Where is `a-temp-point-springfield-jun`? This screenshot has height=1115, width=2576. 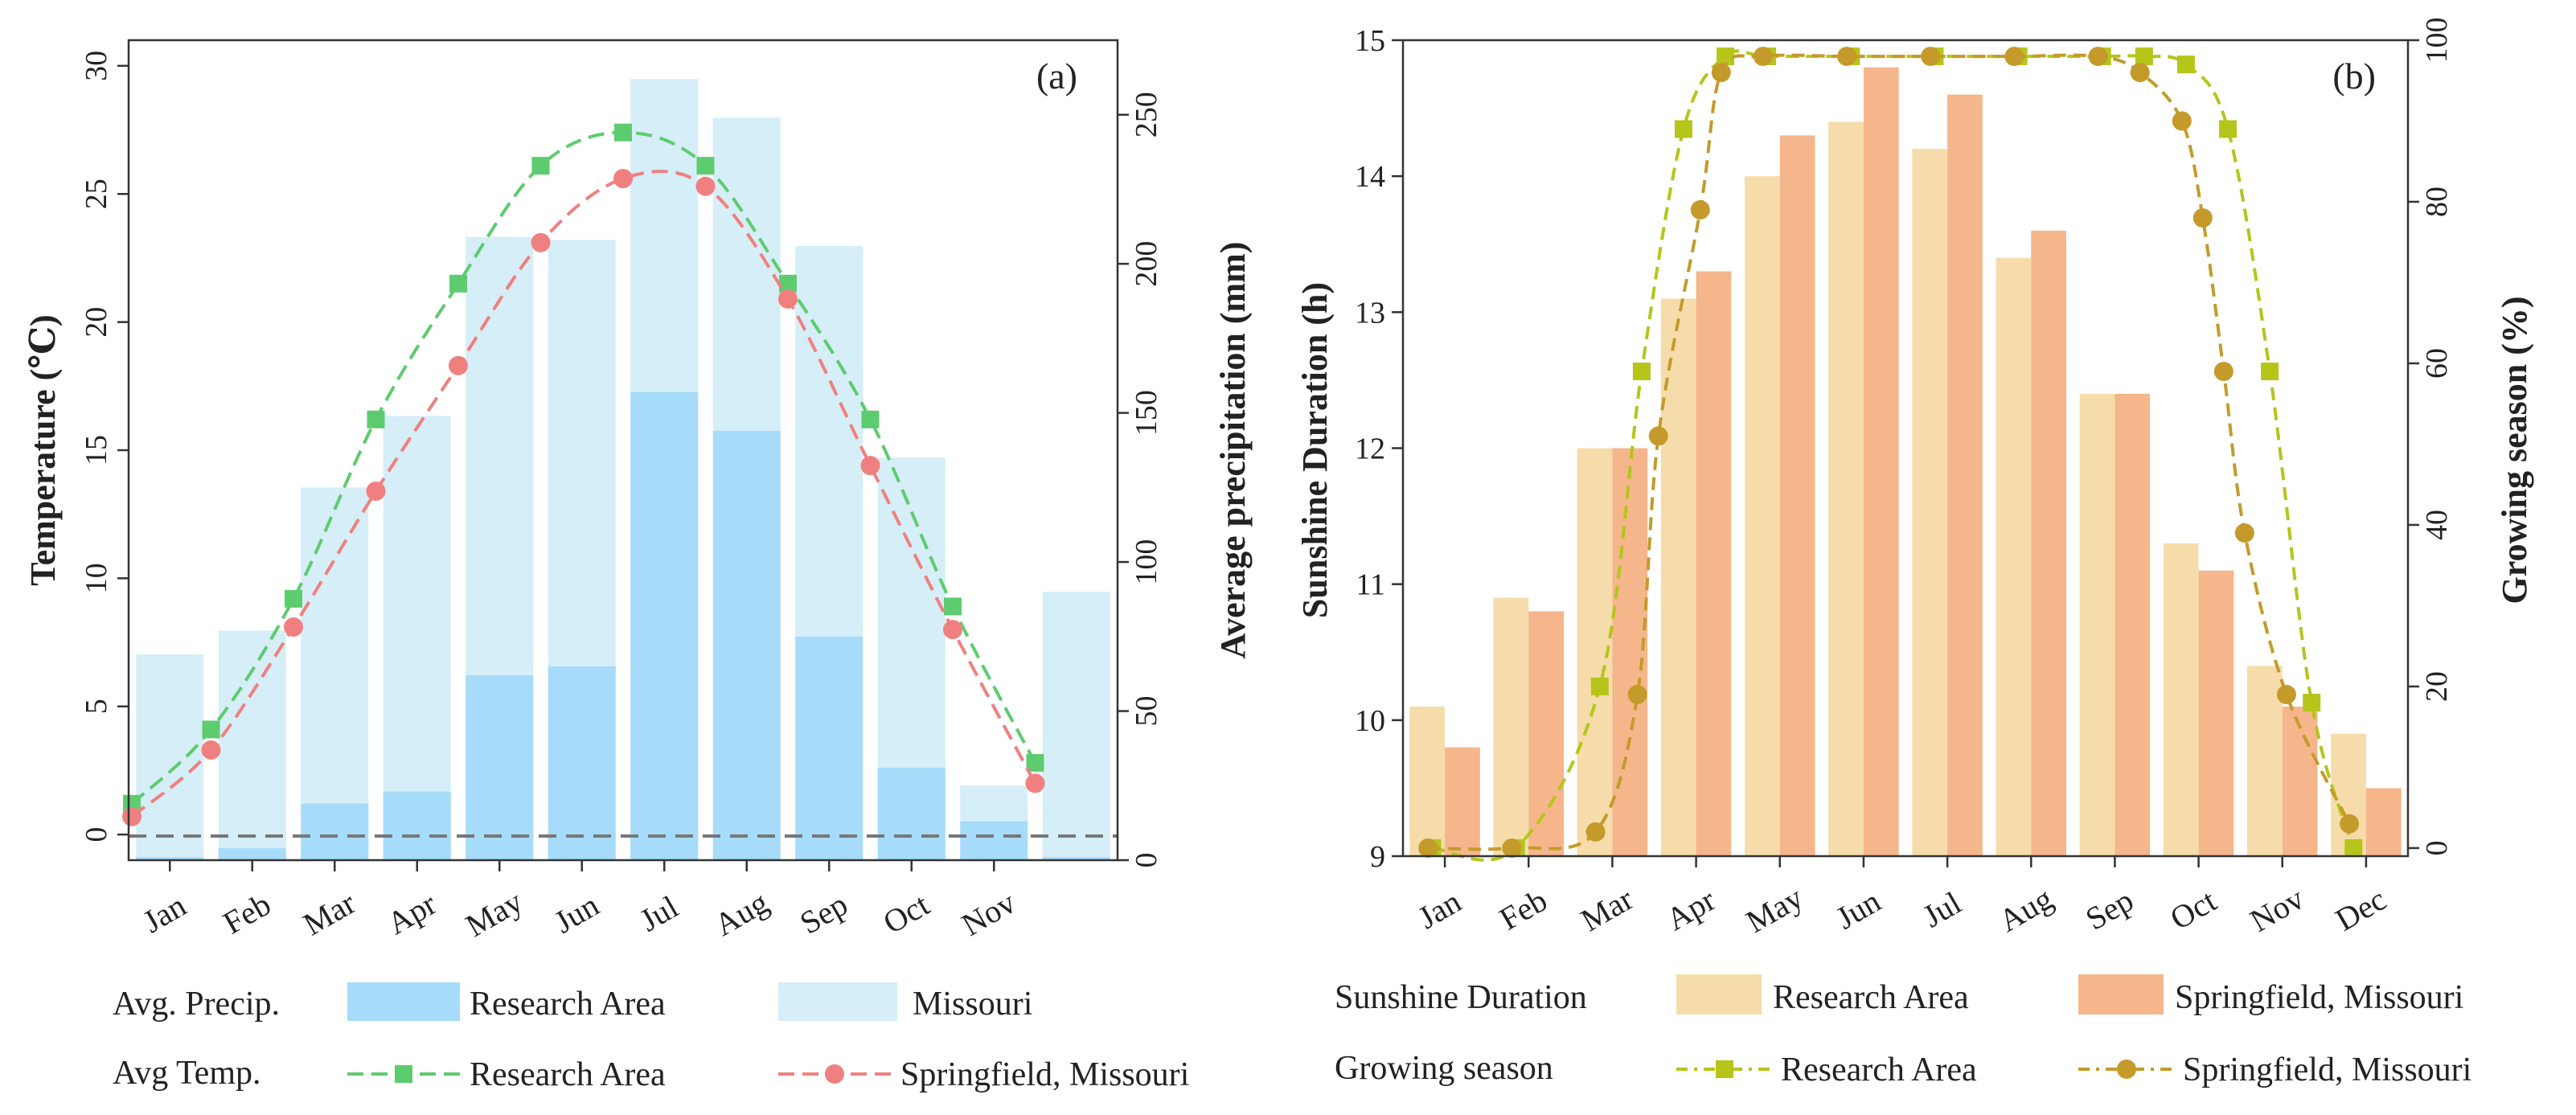
a-temp-point-springfield-jun is located at coordinates (541, 242).